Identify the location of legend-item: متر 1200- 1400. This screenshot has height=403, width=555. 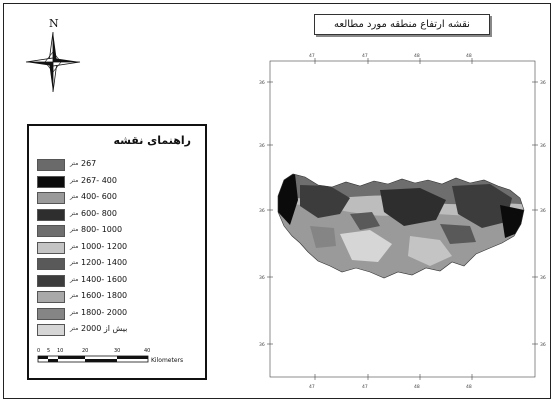
(119, 264).